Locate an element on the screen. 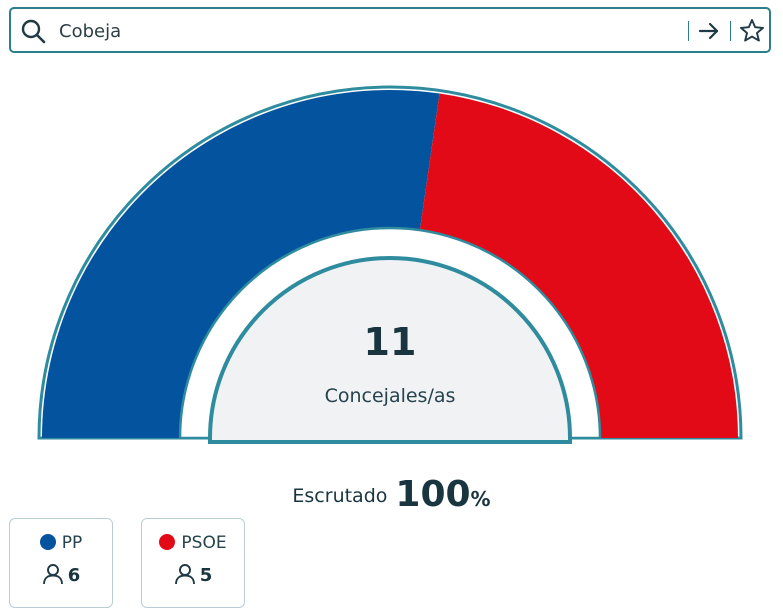 Image resolution: width=783 pixels, height=608 pixels. party-card-psoe: PSOE 5 is located at coordinates (193, 563).